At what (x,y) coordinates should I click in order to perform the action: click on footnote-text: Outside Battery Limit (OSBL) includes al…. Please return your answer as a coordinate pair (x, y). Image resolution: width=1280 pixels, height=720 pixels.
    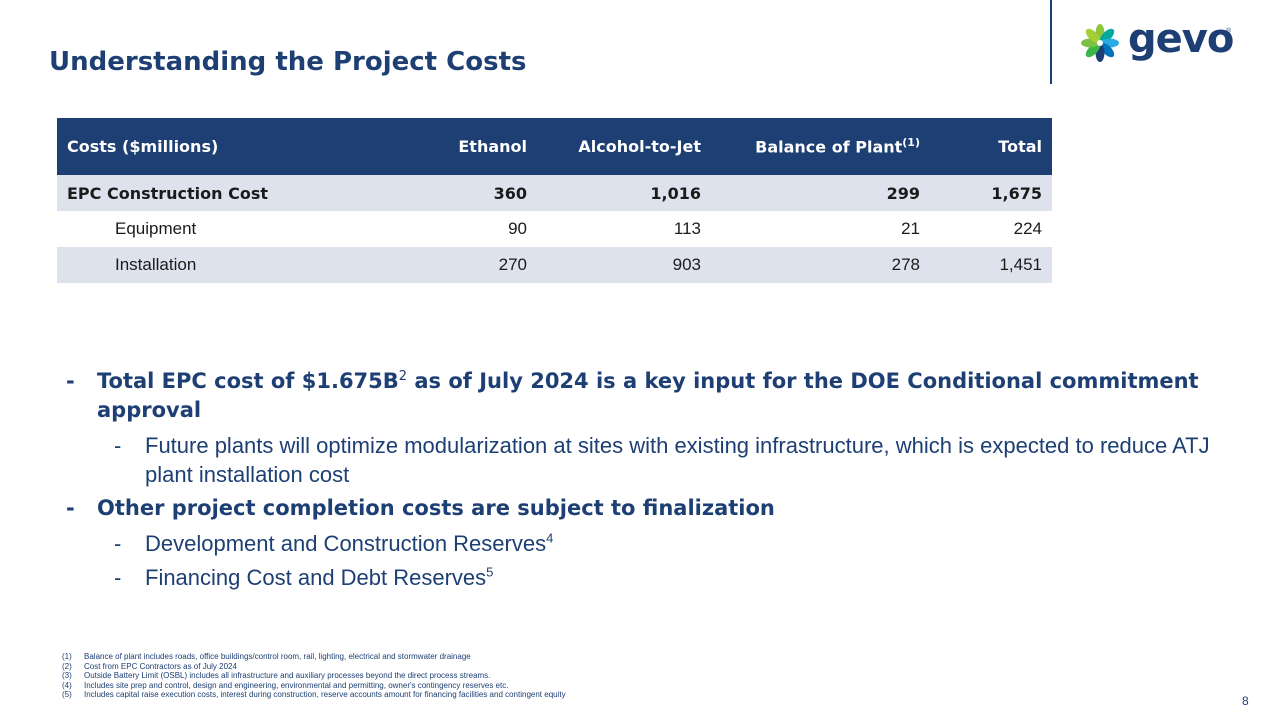
    Looking at the image, I should click on (287, 676).